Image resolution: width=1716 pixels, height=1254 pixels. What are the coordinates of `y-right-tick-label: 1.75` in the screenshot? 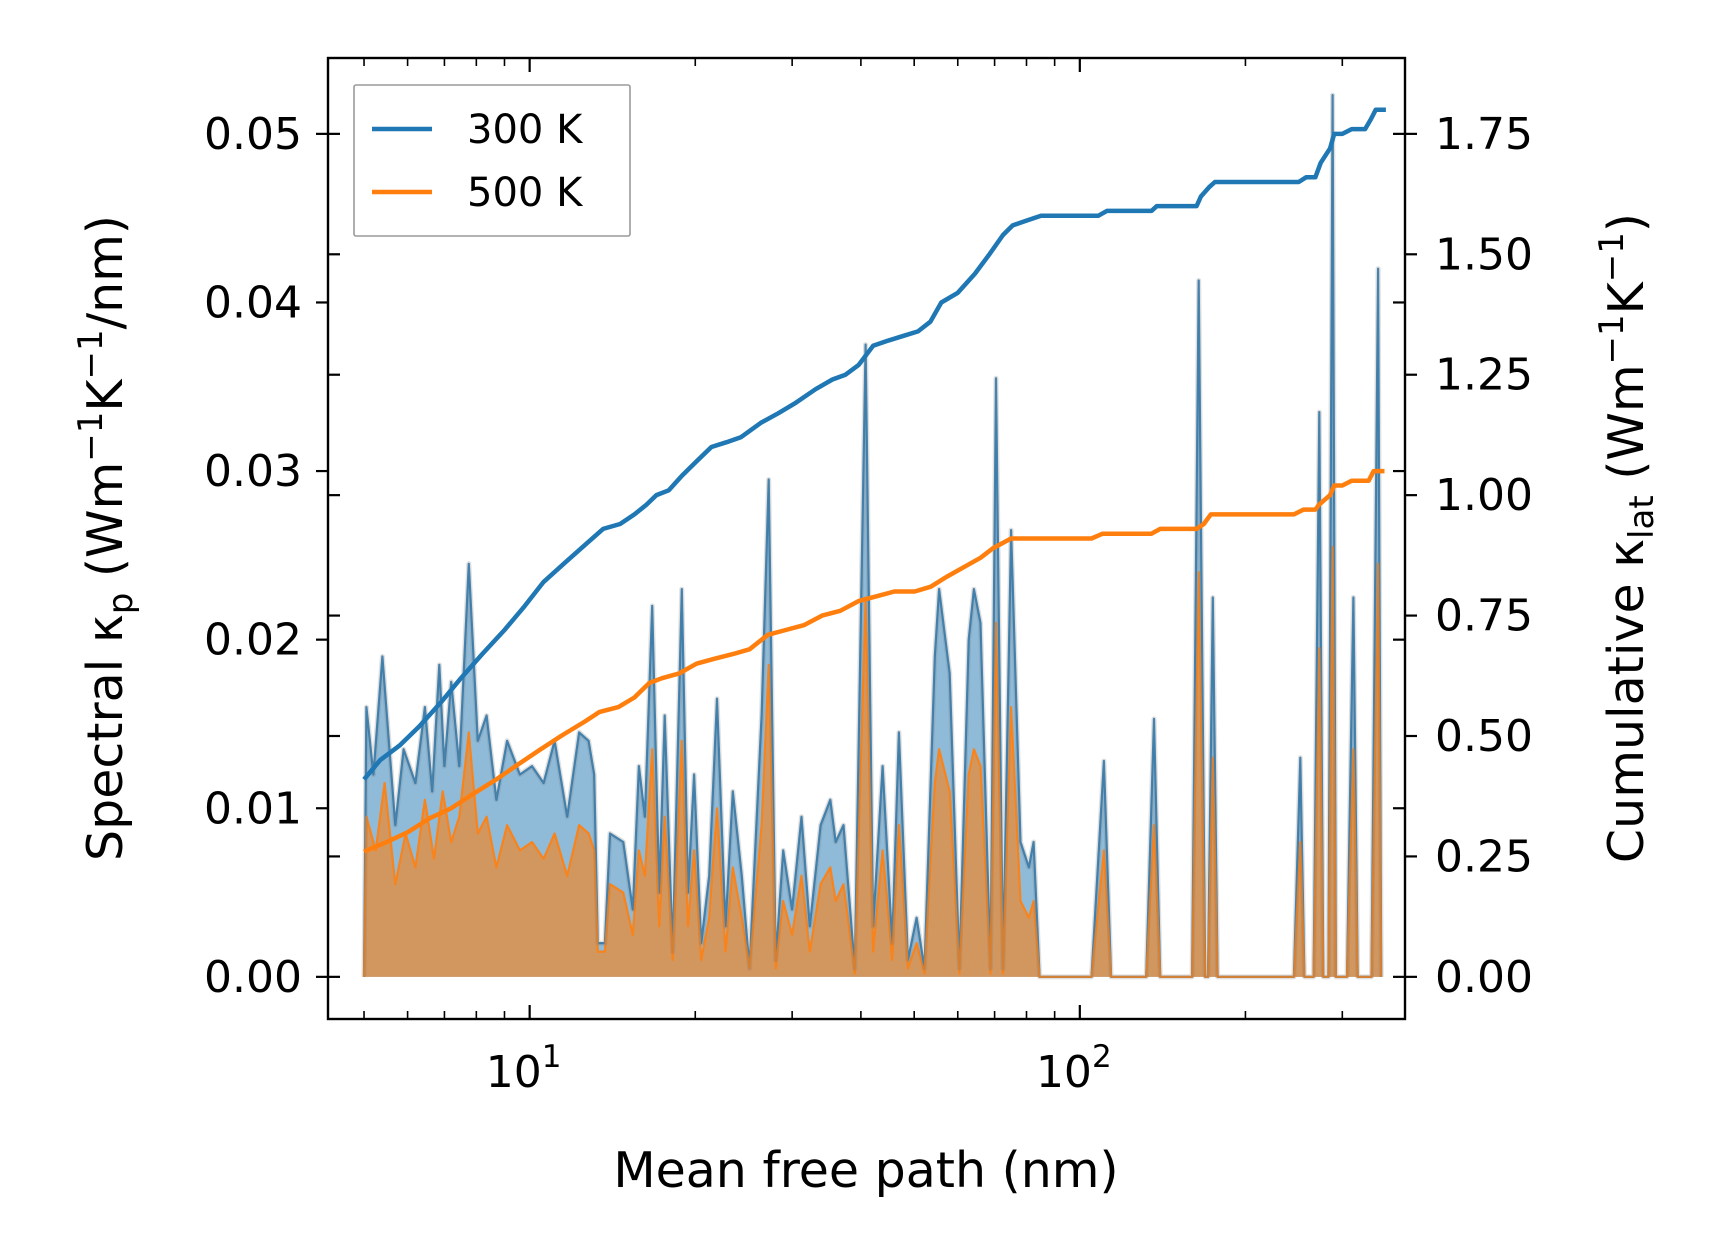 It's located at (1484, 134).